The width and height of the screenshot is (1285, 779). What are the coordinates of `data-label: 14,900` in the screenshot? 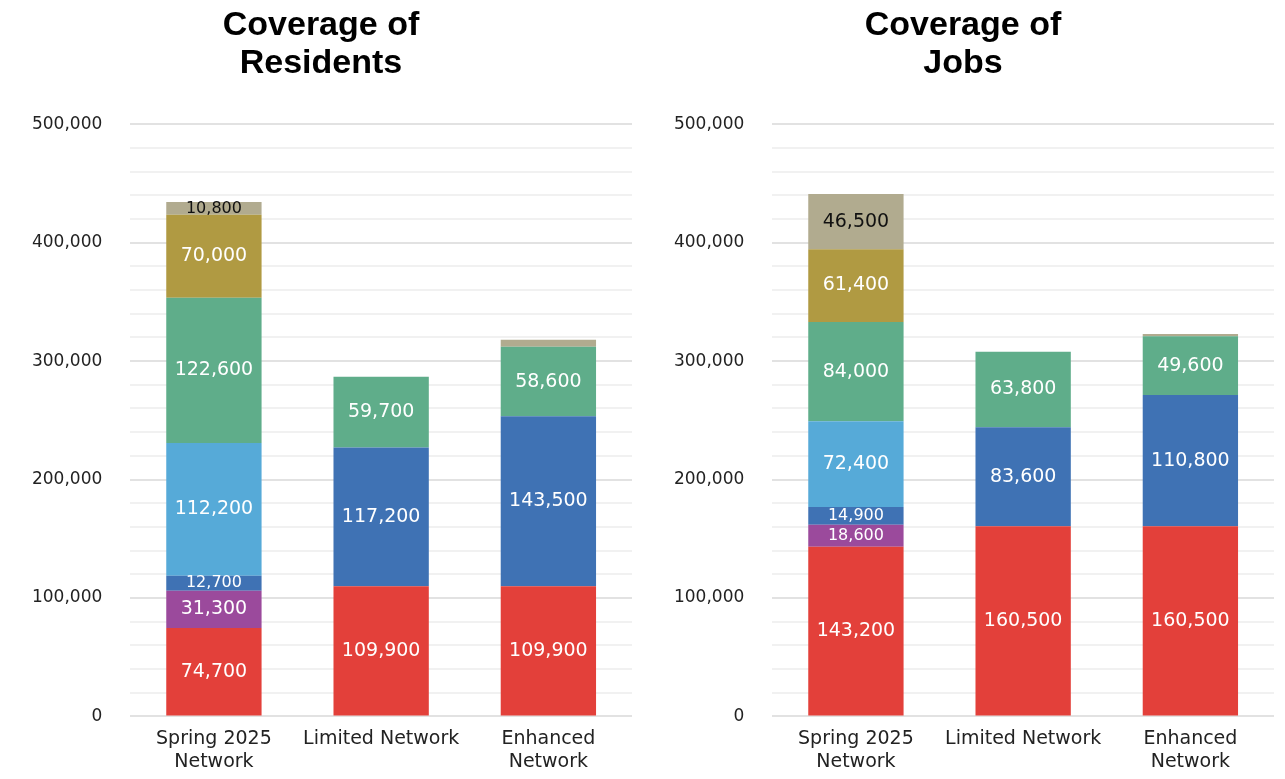 It's located at (855, 515).